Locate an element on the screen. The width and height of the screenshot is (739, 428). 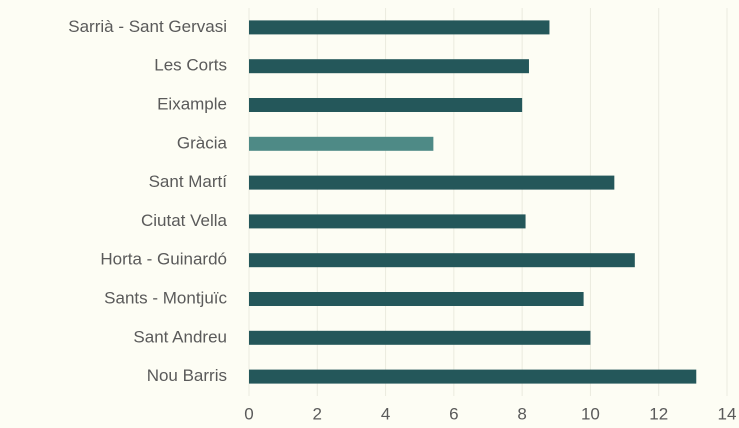
x-tick-label: 4 is located at coordinates (385, 413).